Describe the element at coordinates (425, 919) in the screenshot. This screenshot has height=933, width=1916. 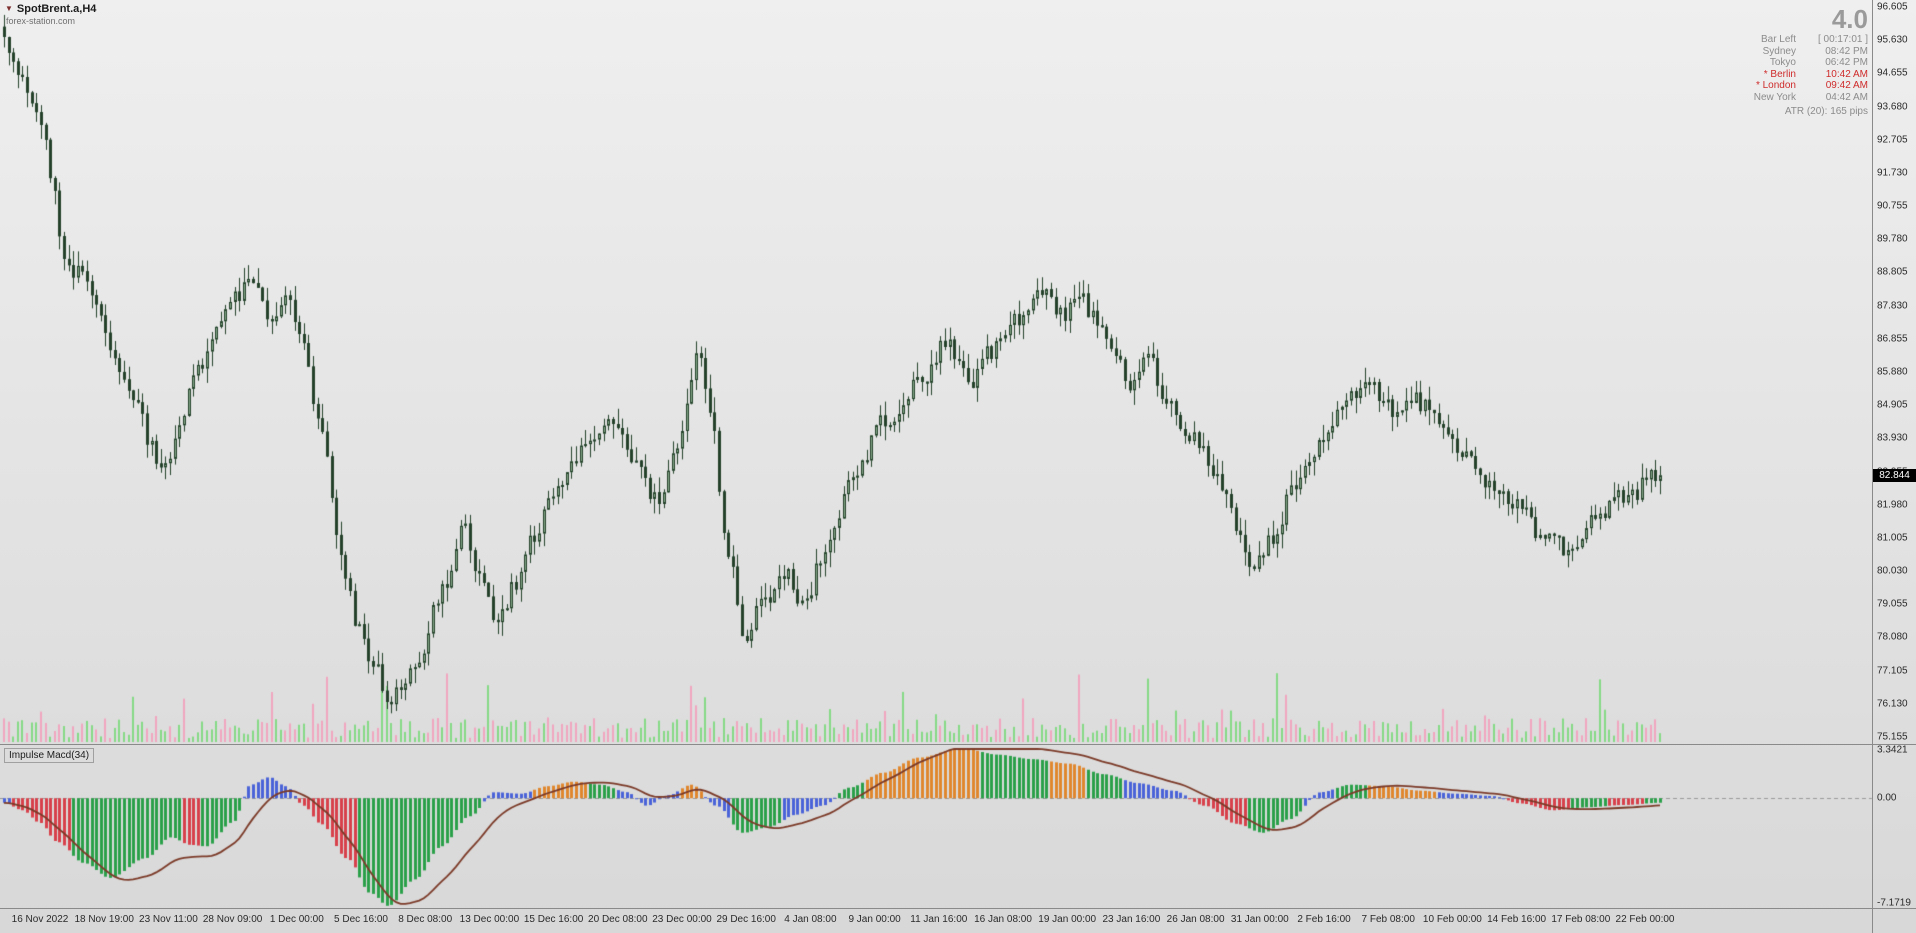
I see `time-axis-label: 8 Dec 08:00` at that location.